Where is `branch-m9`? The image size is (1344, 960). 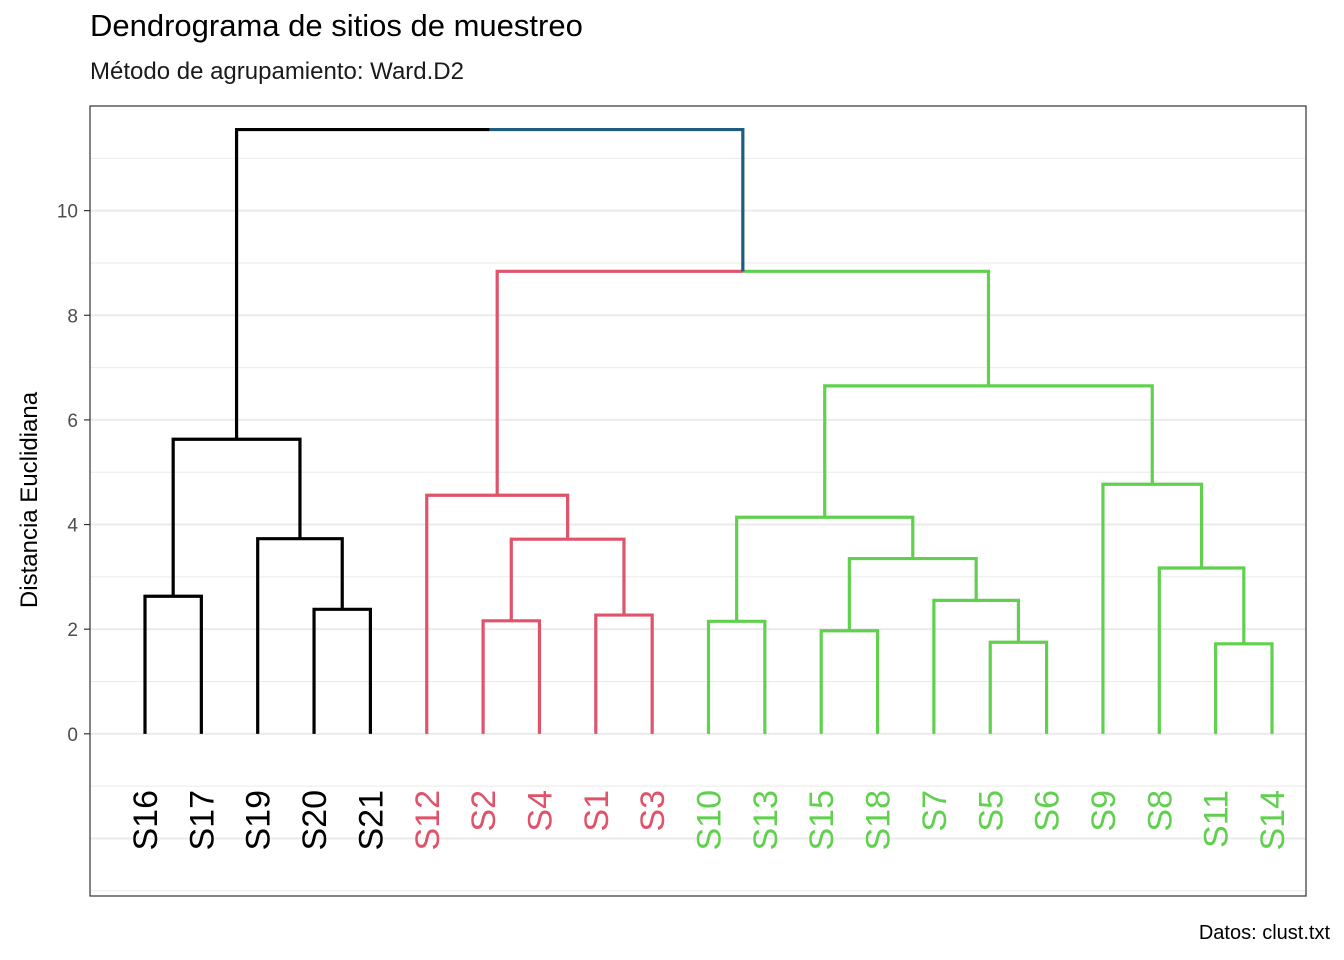 branch-m9 is located at coordinates (736, 676).